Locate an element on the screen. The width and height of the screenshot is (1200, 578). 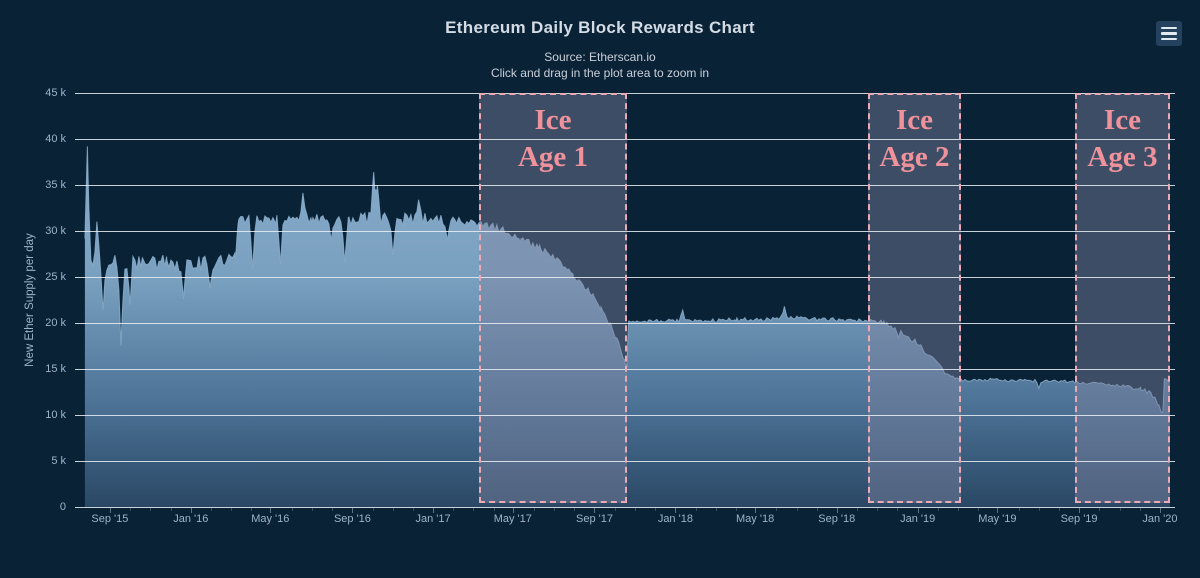
y-axis-label: 10 k is located at coordinates (55, 415).